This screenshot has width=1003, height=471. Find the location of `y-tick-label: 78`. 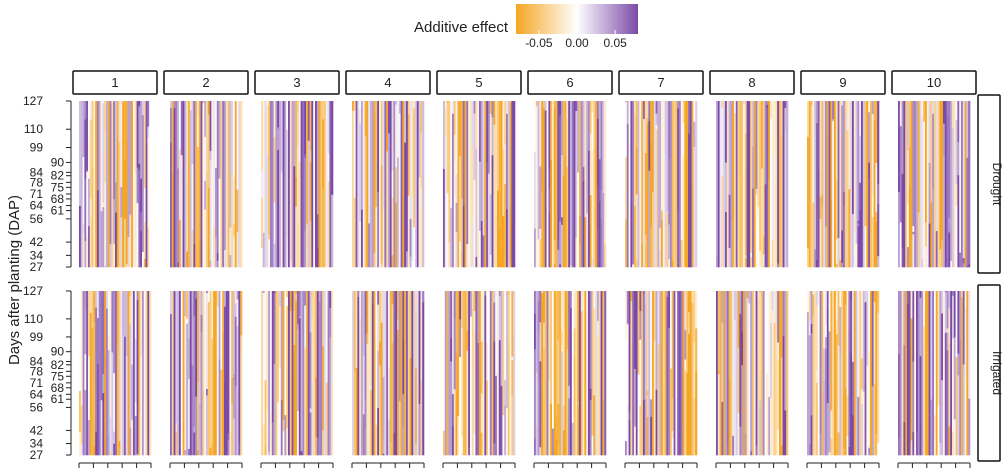

y-tick-label: 78 is located at coordinates (37, 371).